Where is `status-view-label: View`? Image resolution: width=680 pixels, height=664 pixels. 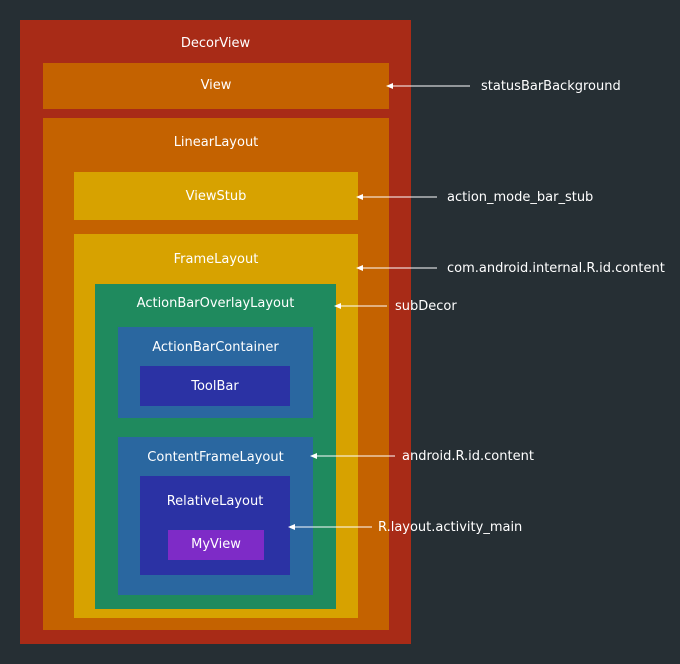 status-view-label: View is located at coordinates (216, 85).